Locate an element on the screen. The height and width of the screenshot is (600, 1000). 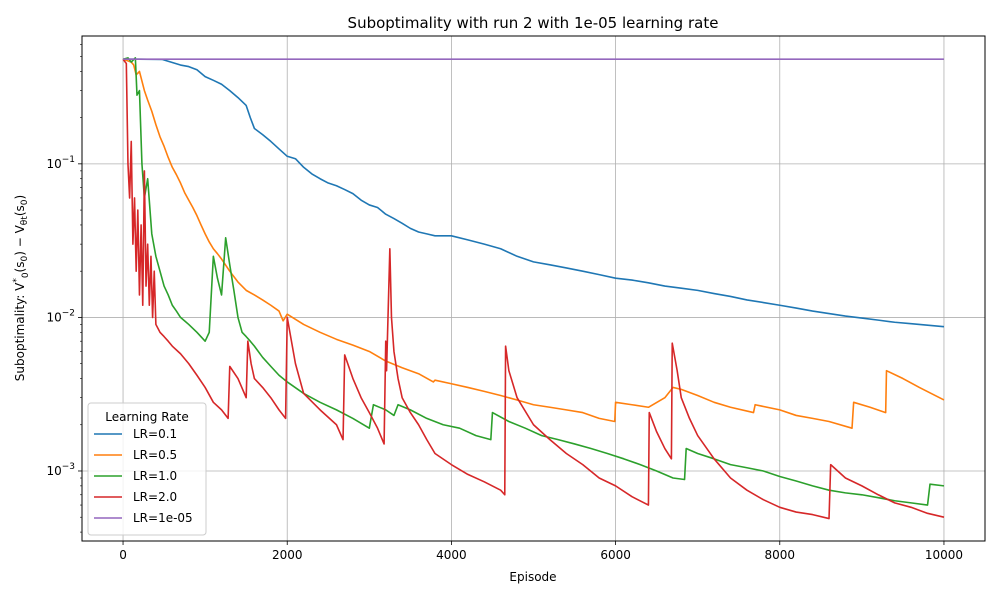
legend-label: LR=1.0 is located at coordinates (155, 476).